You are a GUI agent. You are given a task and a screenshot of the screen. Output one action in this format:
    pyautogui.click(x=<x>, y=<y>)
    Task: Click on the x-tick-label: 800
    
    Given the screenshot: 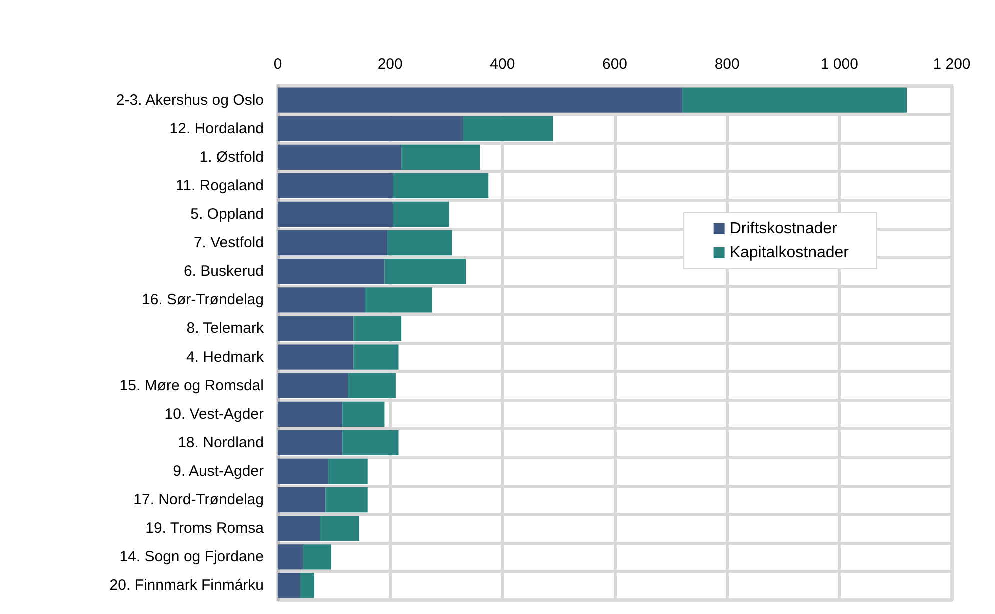 What is the action you would take?
    pyautogui.click(x=727, y=64)
    